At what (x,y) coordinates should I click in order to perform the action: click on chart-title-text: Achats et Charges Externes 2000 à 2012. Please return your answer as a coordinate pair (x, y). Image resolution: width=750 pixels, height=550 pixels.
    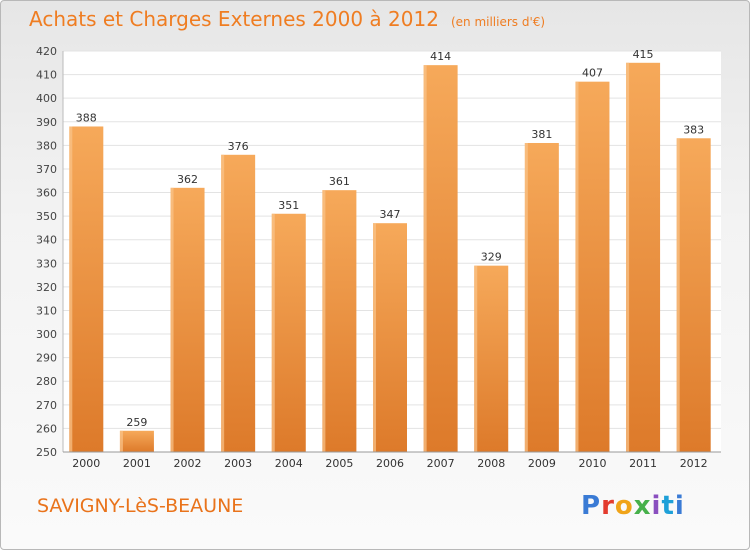
    Looking at the image, I should click on (234, 19).